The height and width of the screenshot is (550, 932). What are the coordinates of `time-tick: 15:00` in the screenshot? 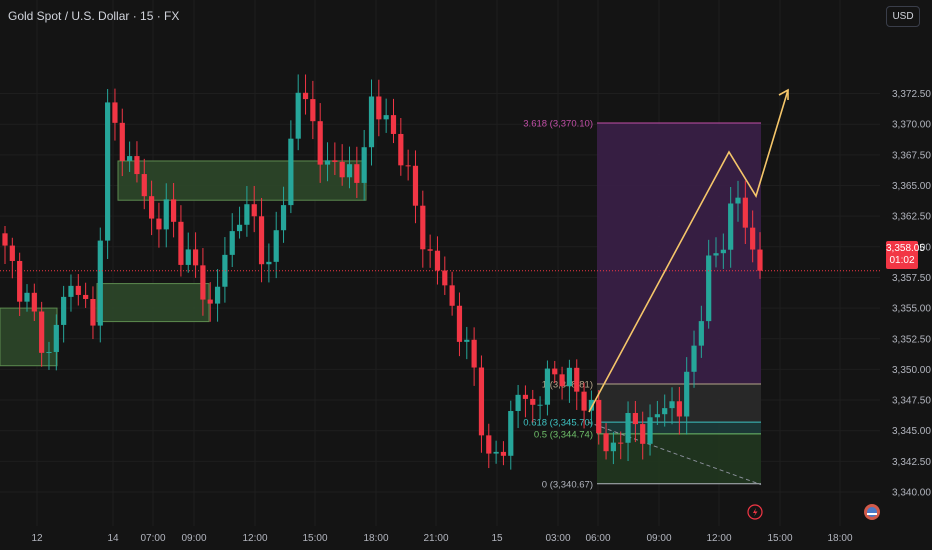 It's located at (314, 538).